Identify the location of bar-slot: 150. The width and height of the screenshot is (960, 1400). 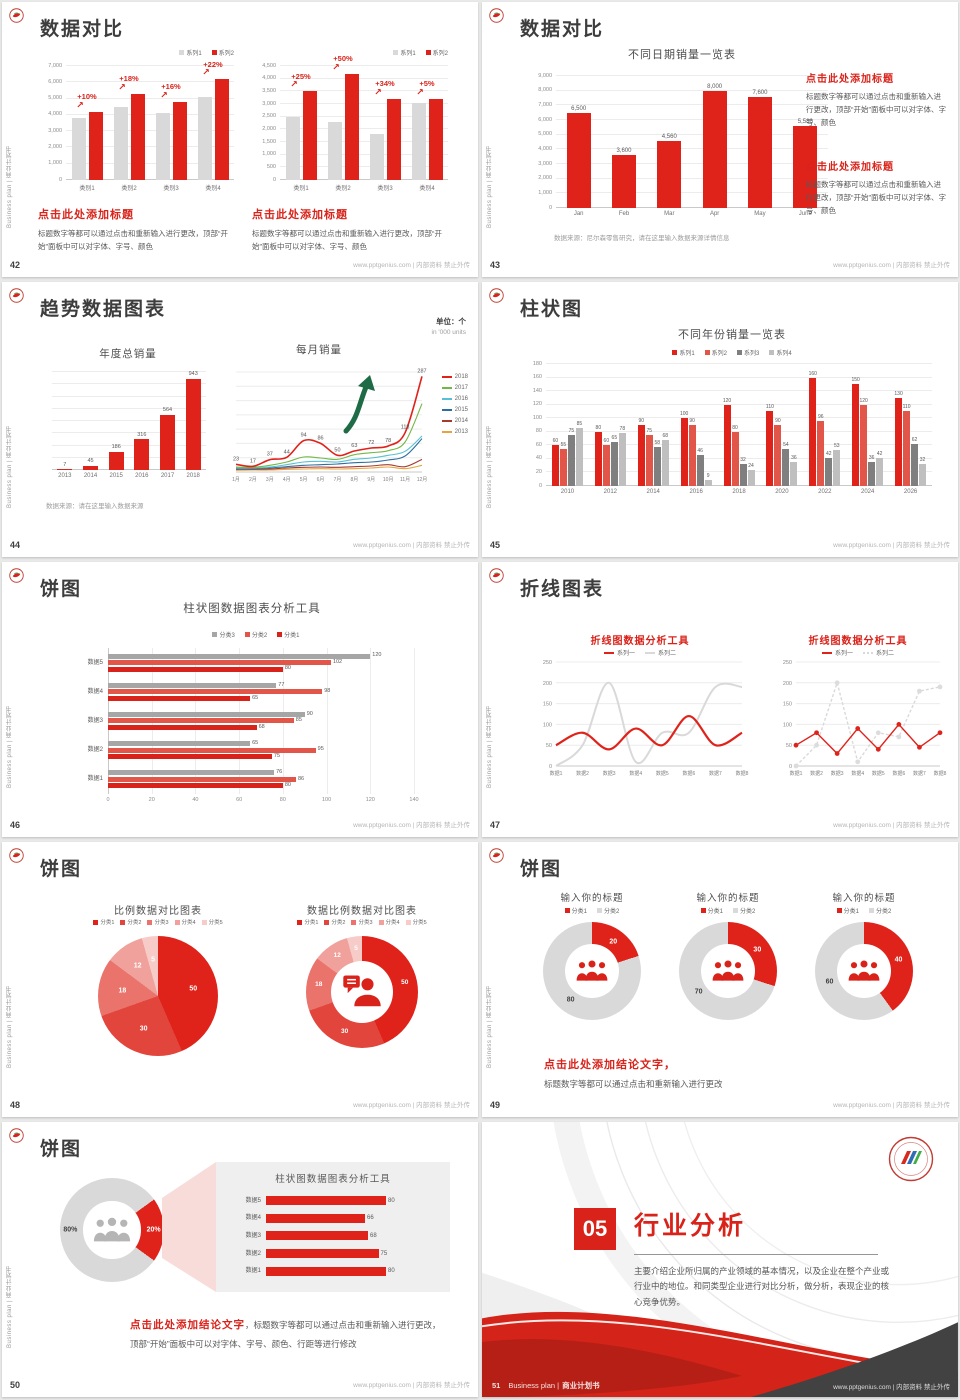
(855, 425).